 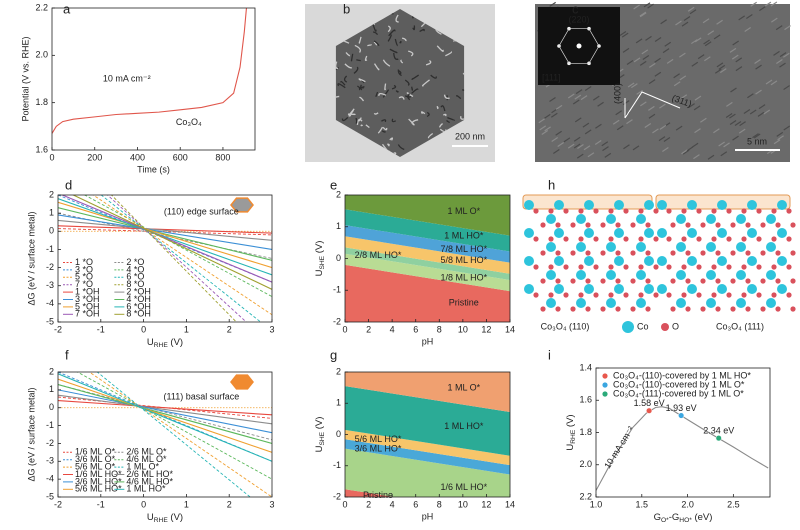 What do you see at coordinates (510, 329) in the screenshot?
I see `x-tick-label: 14` at bounding box center [510, 329].